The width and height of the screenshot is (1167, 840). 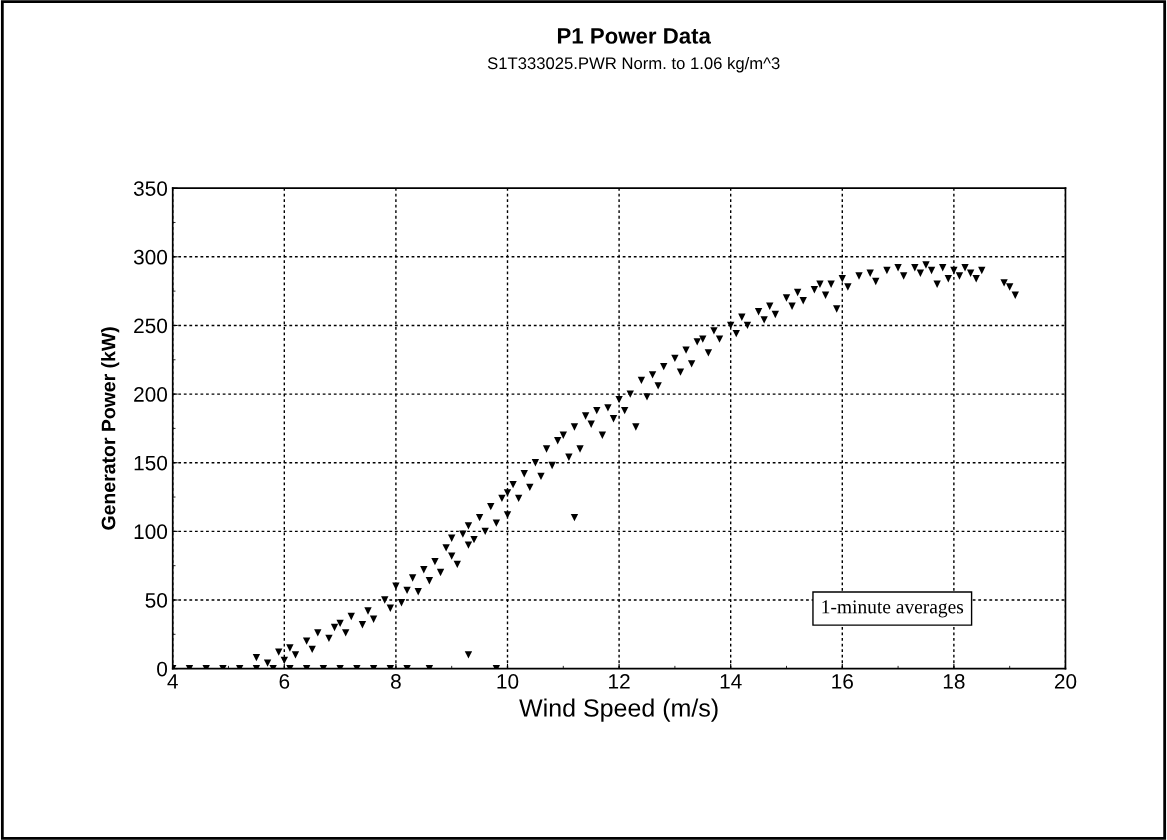 I want to click on x-tick-label: 20, so click(x=1065, y=681).